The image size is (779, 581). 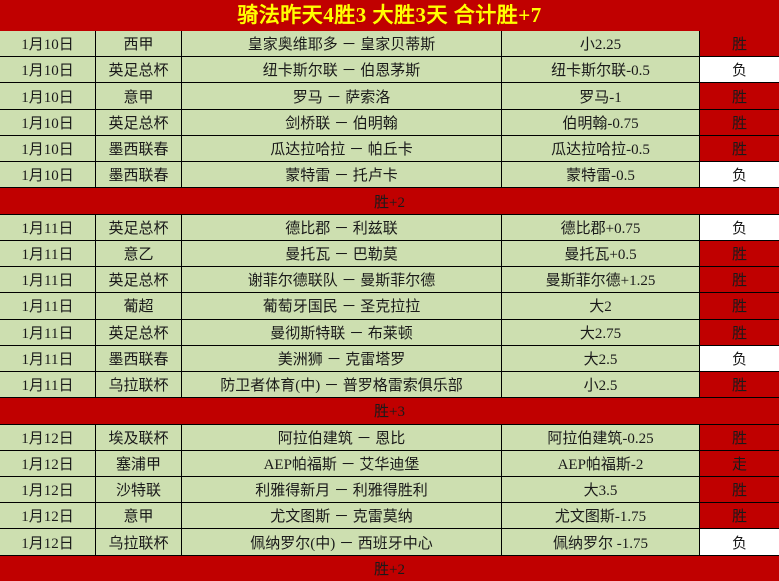 I want to click on table-row: 1月12日 沙特联 利雅得新月 － 利雅得胜利 大3.5 胜, so click(x=389, y=490).